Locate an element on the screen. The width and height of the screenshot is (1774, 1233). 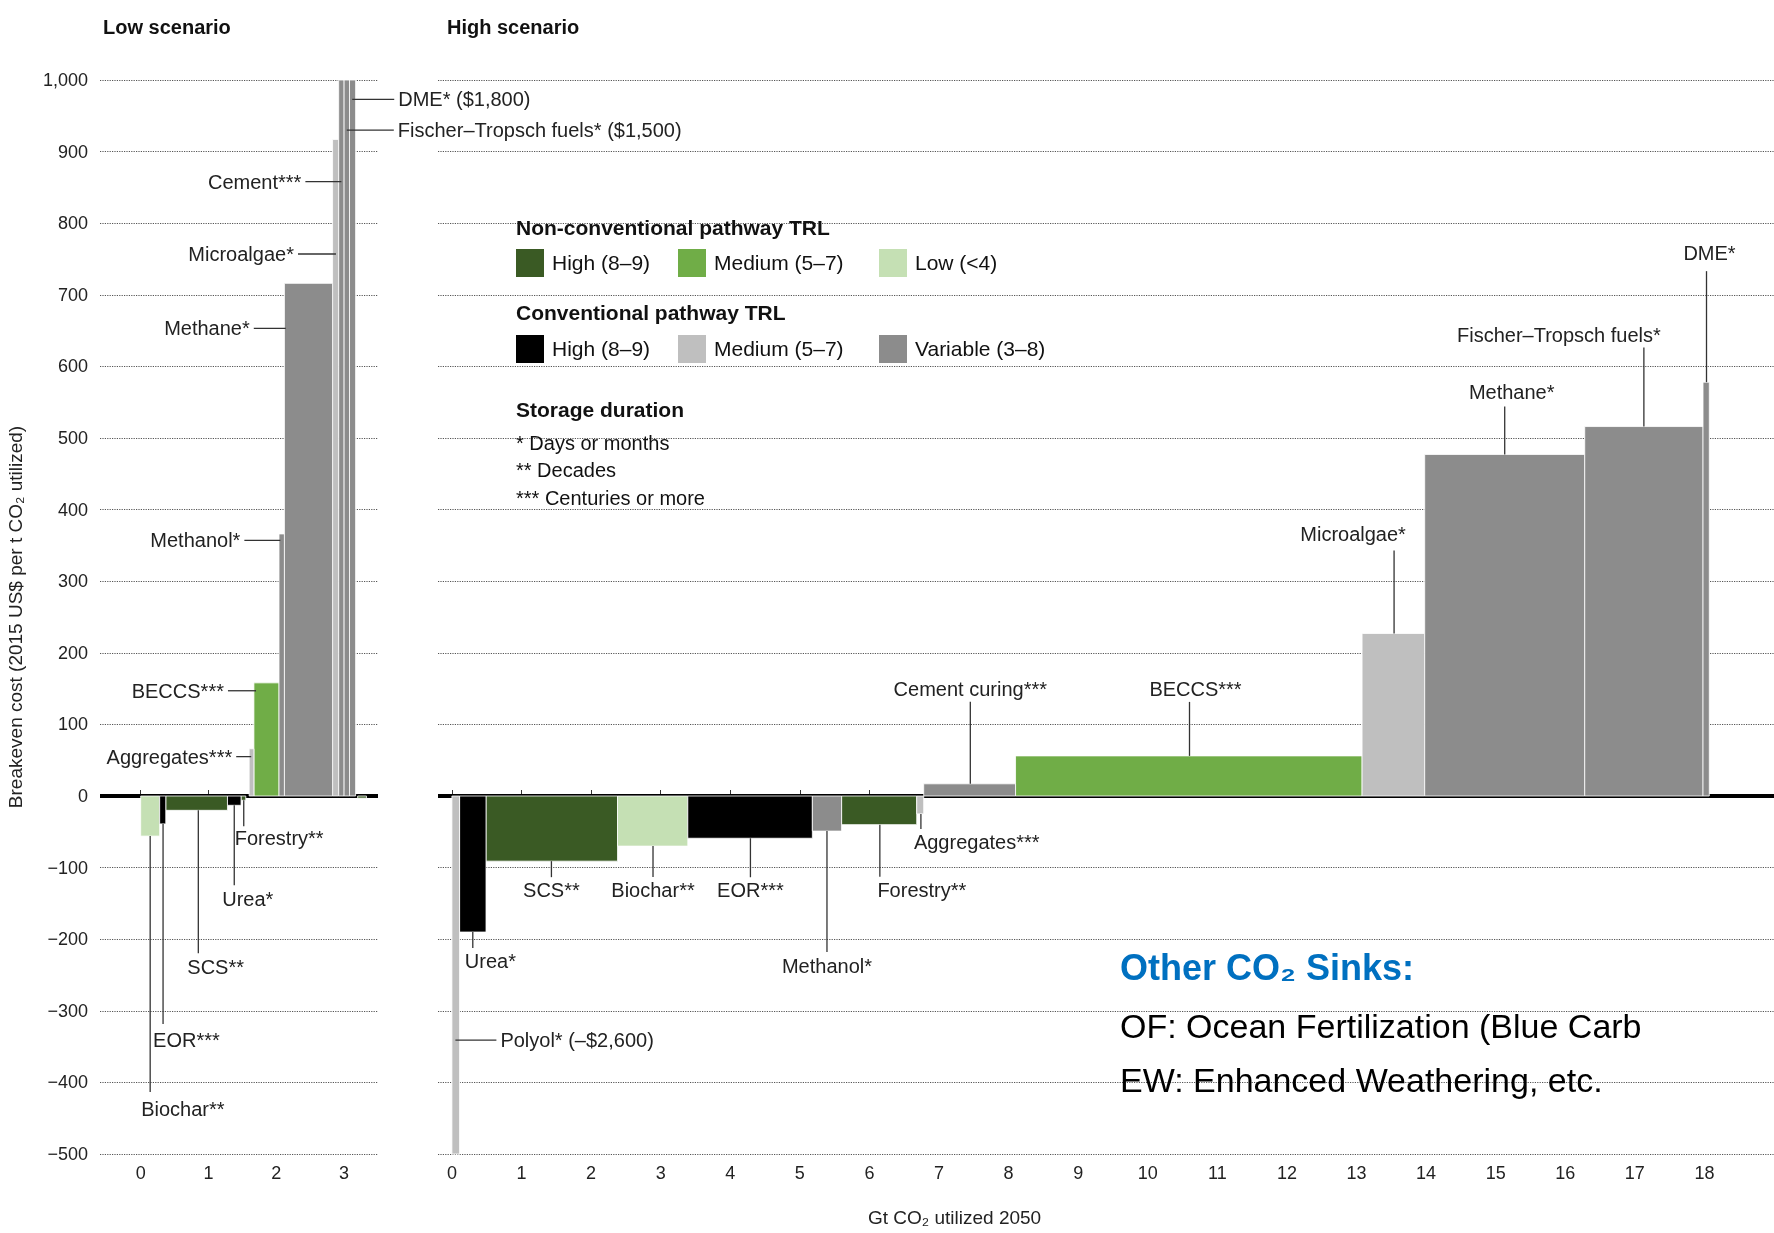
y-tick-label: 200 is located at coordinates (72, 652).